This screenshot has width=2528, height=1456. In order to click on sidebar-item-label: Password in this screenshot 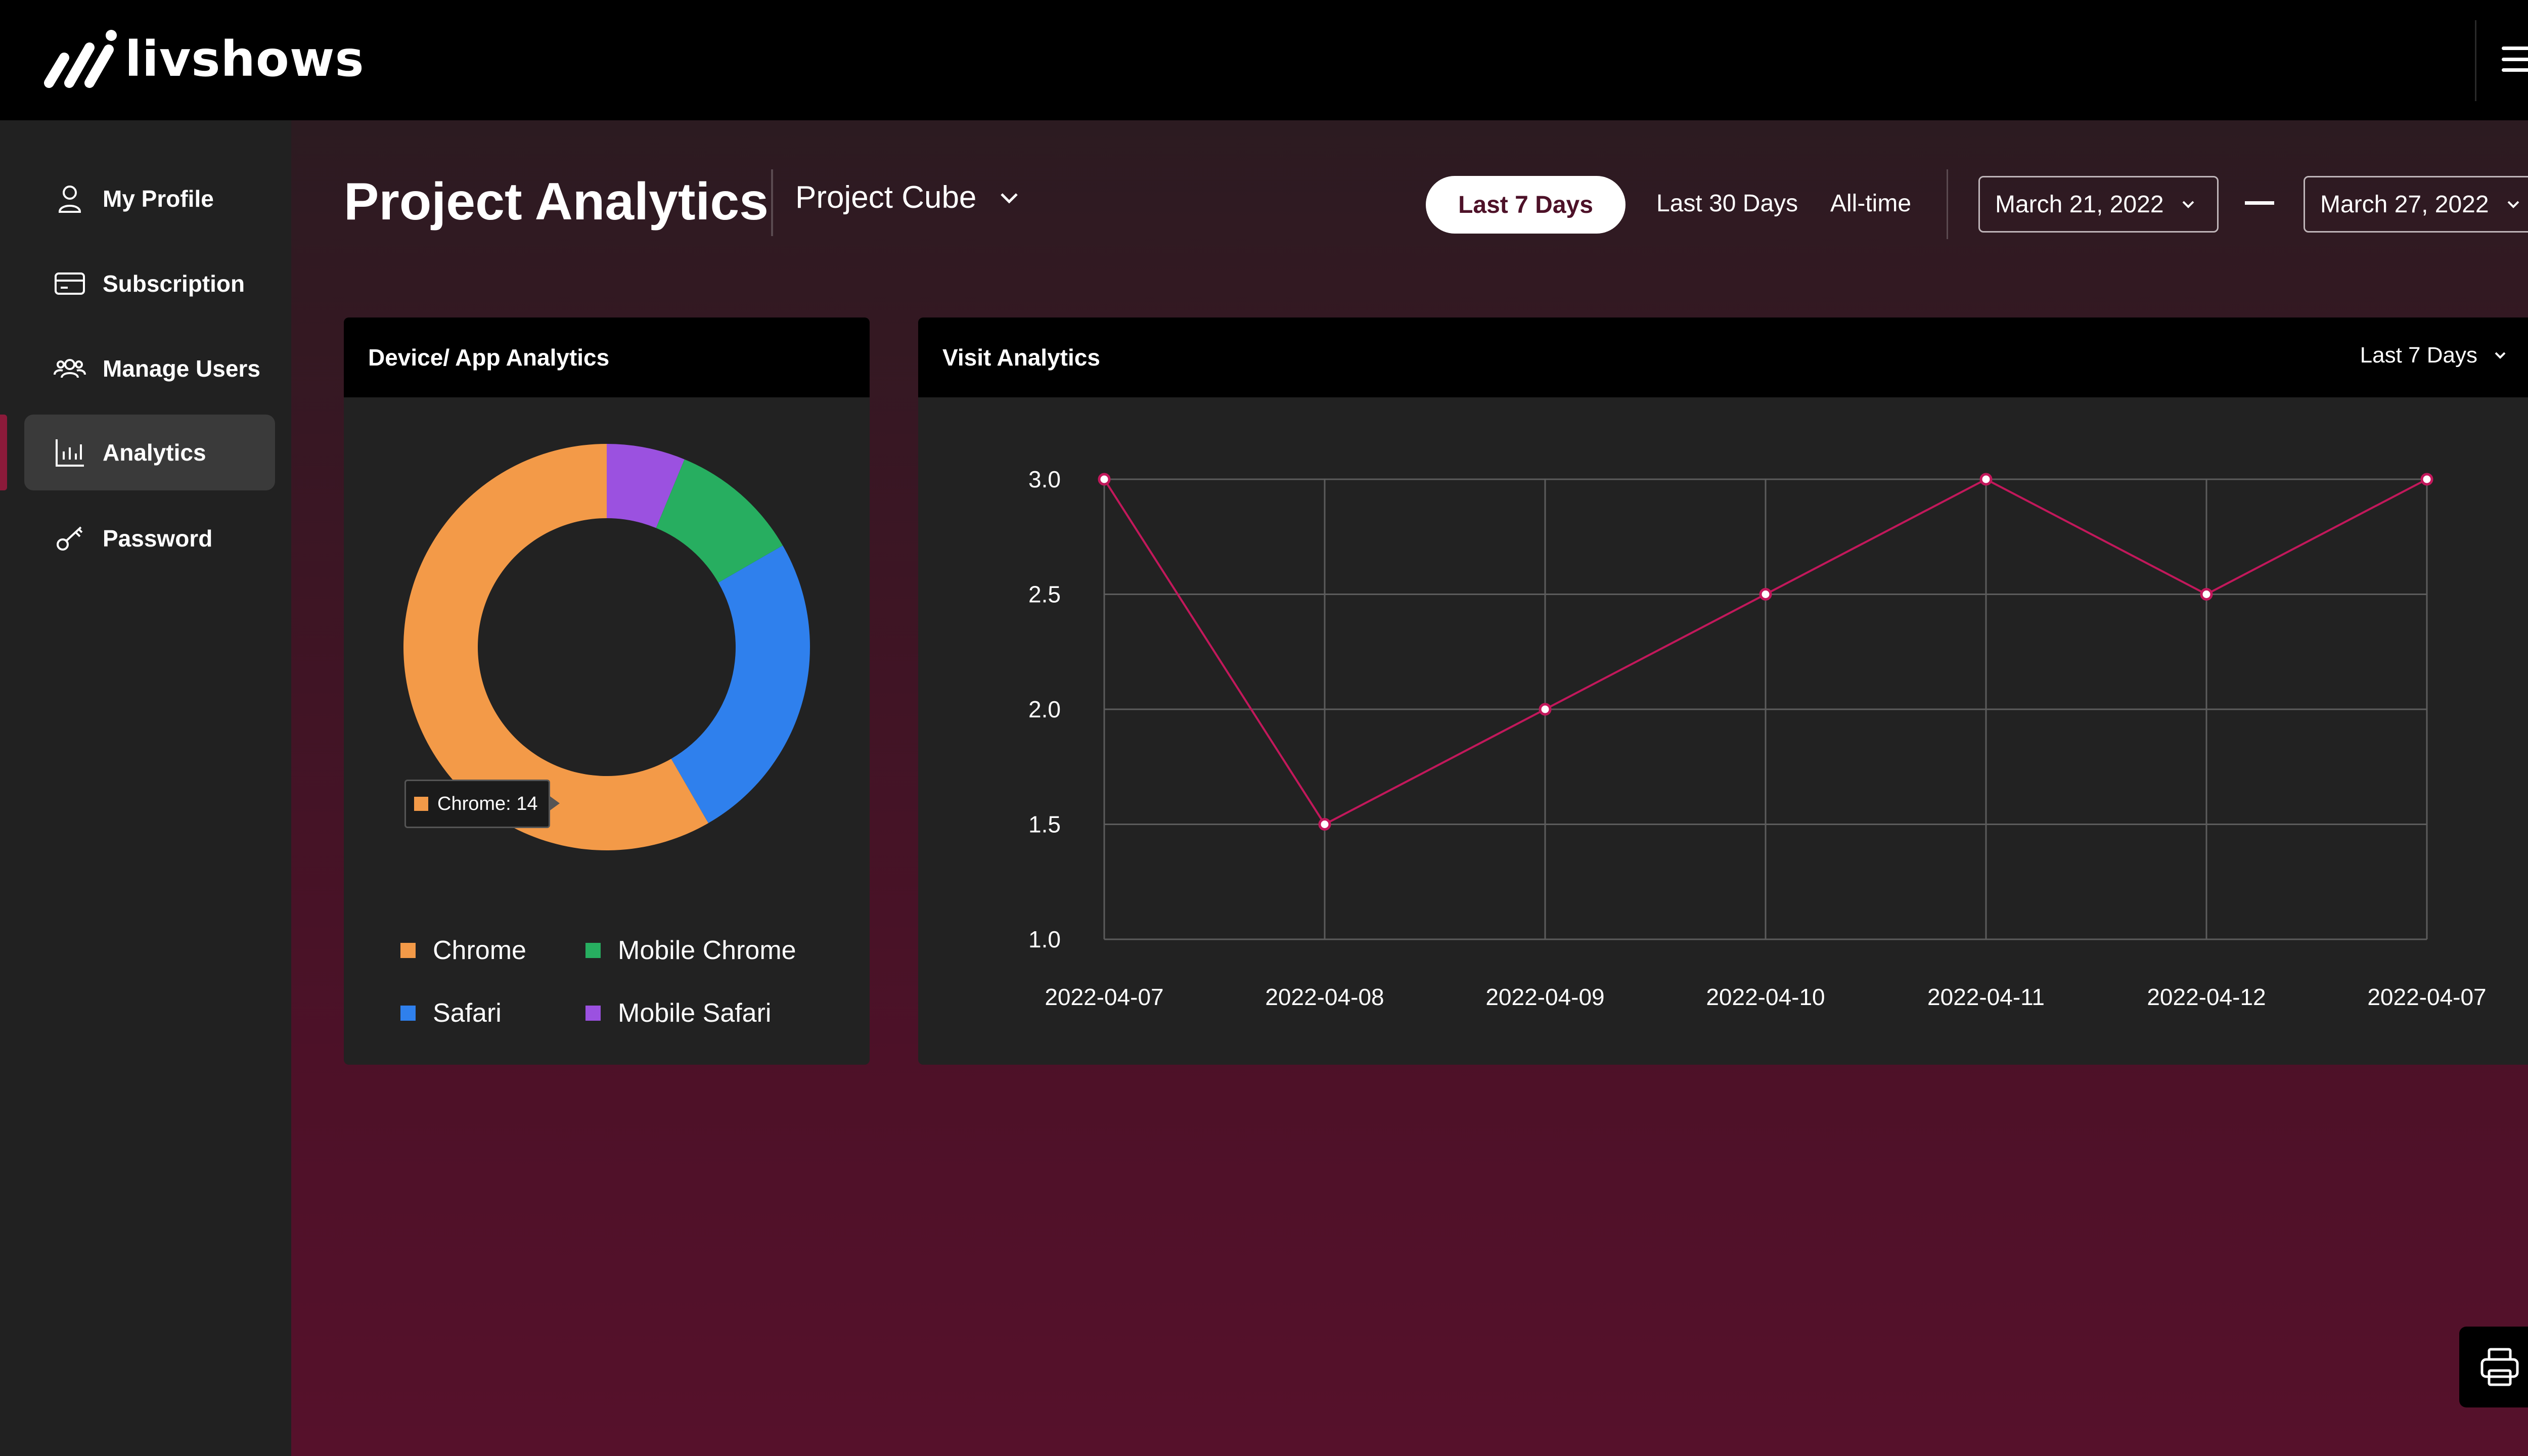, I will do `click(158, 538)`.